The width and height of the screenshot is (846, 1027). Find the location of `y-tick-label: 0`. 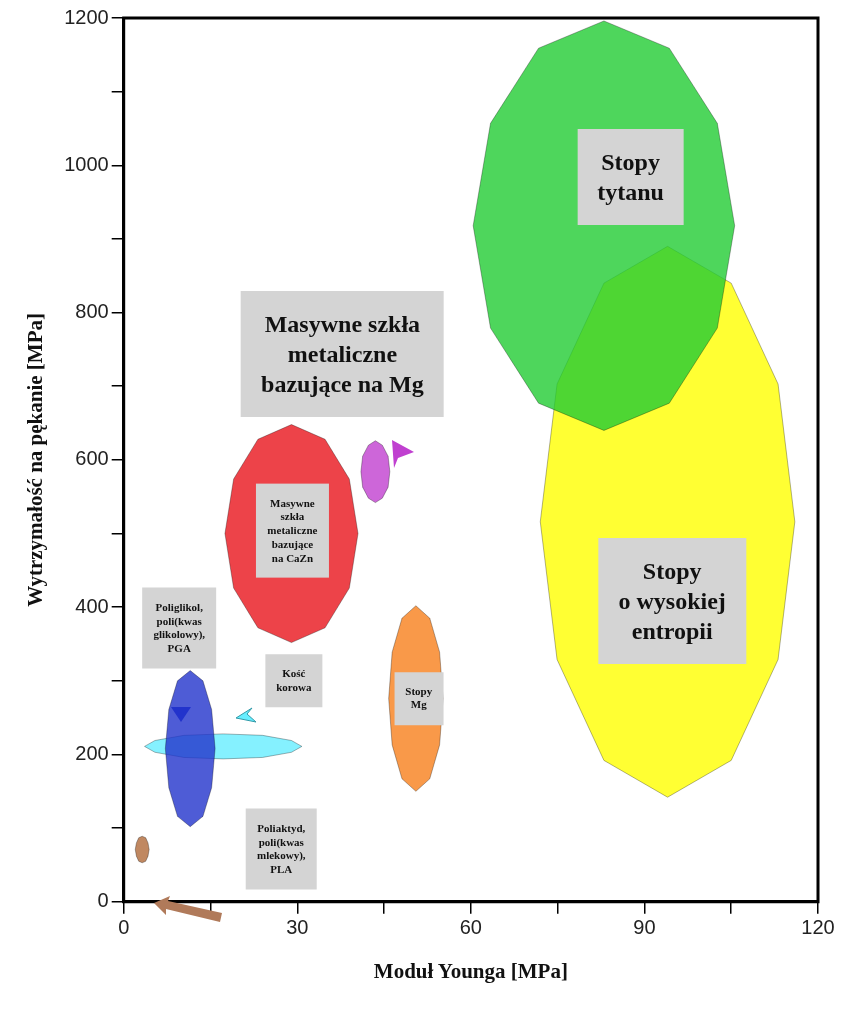

y-tick-label: 0 is located at coordinates (103, 900).